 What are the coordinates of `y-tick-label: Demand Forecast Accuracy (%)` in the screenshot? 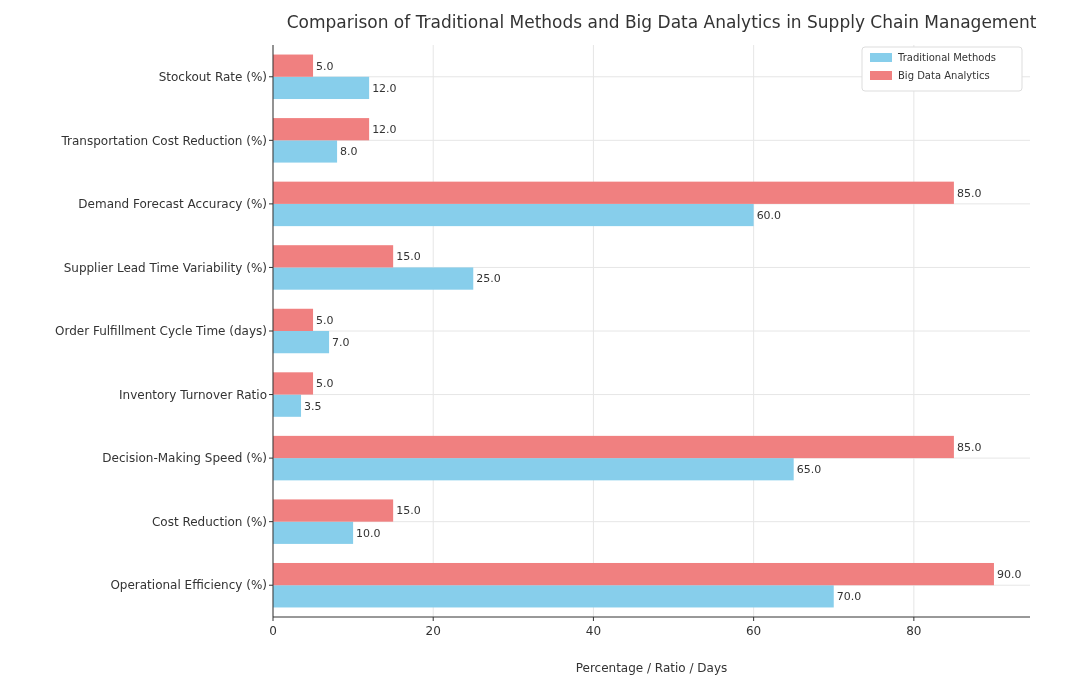 It's located at (172, 204).